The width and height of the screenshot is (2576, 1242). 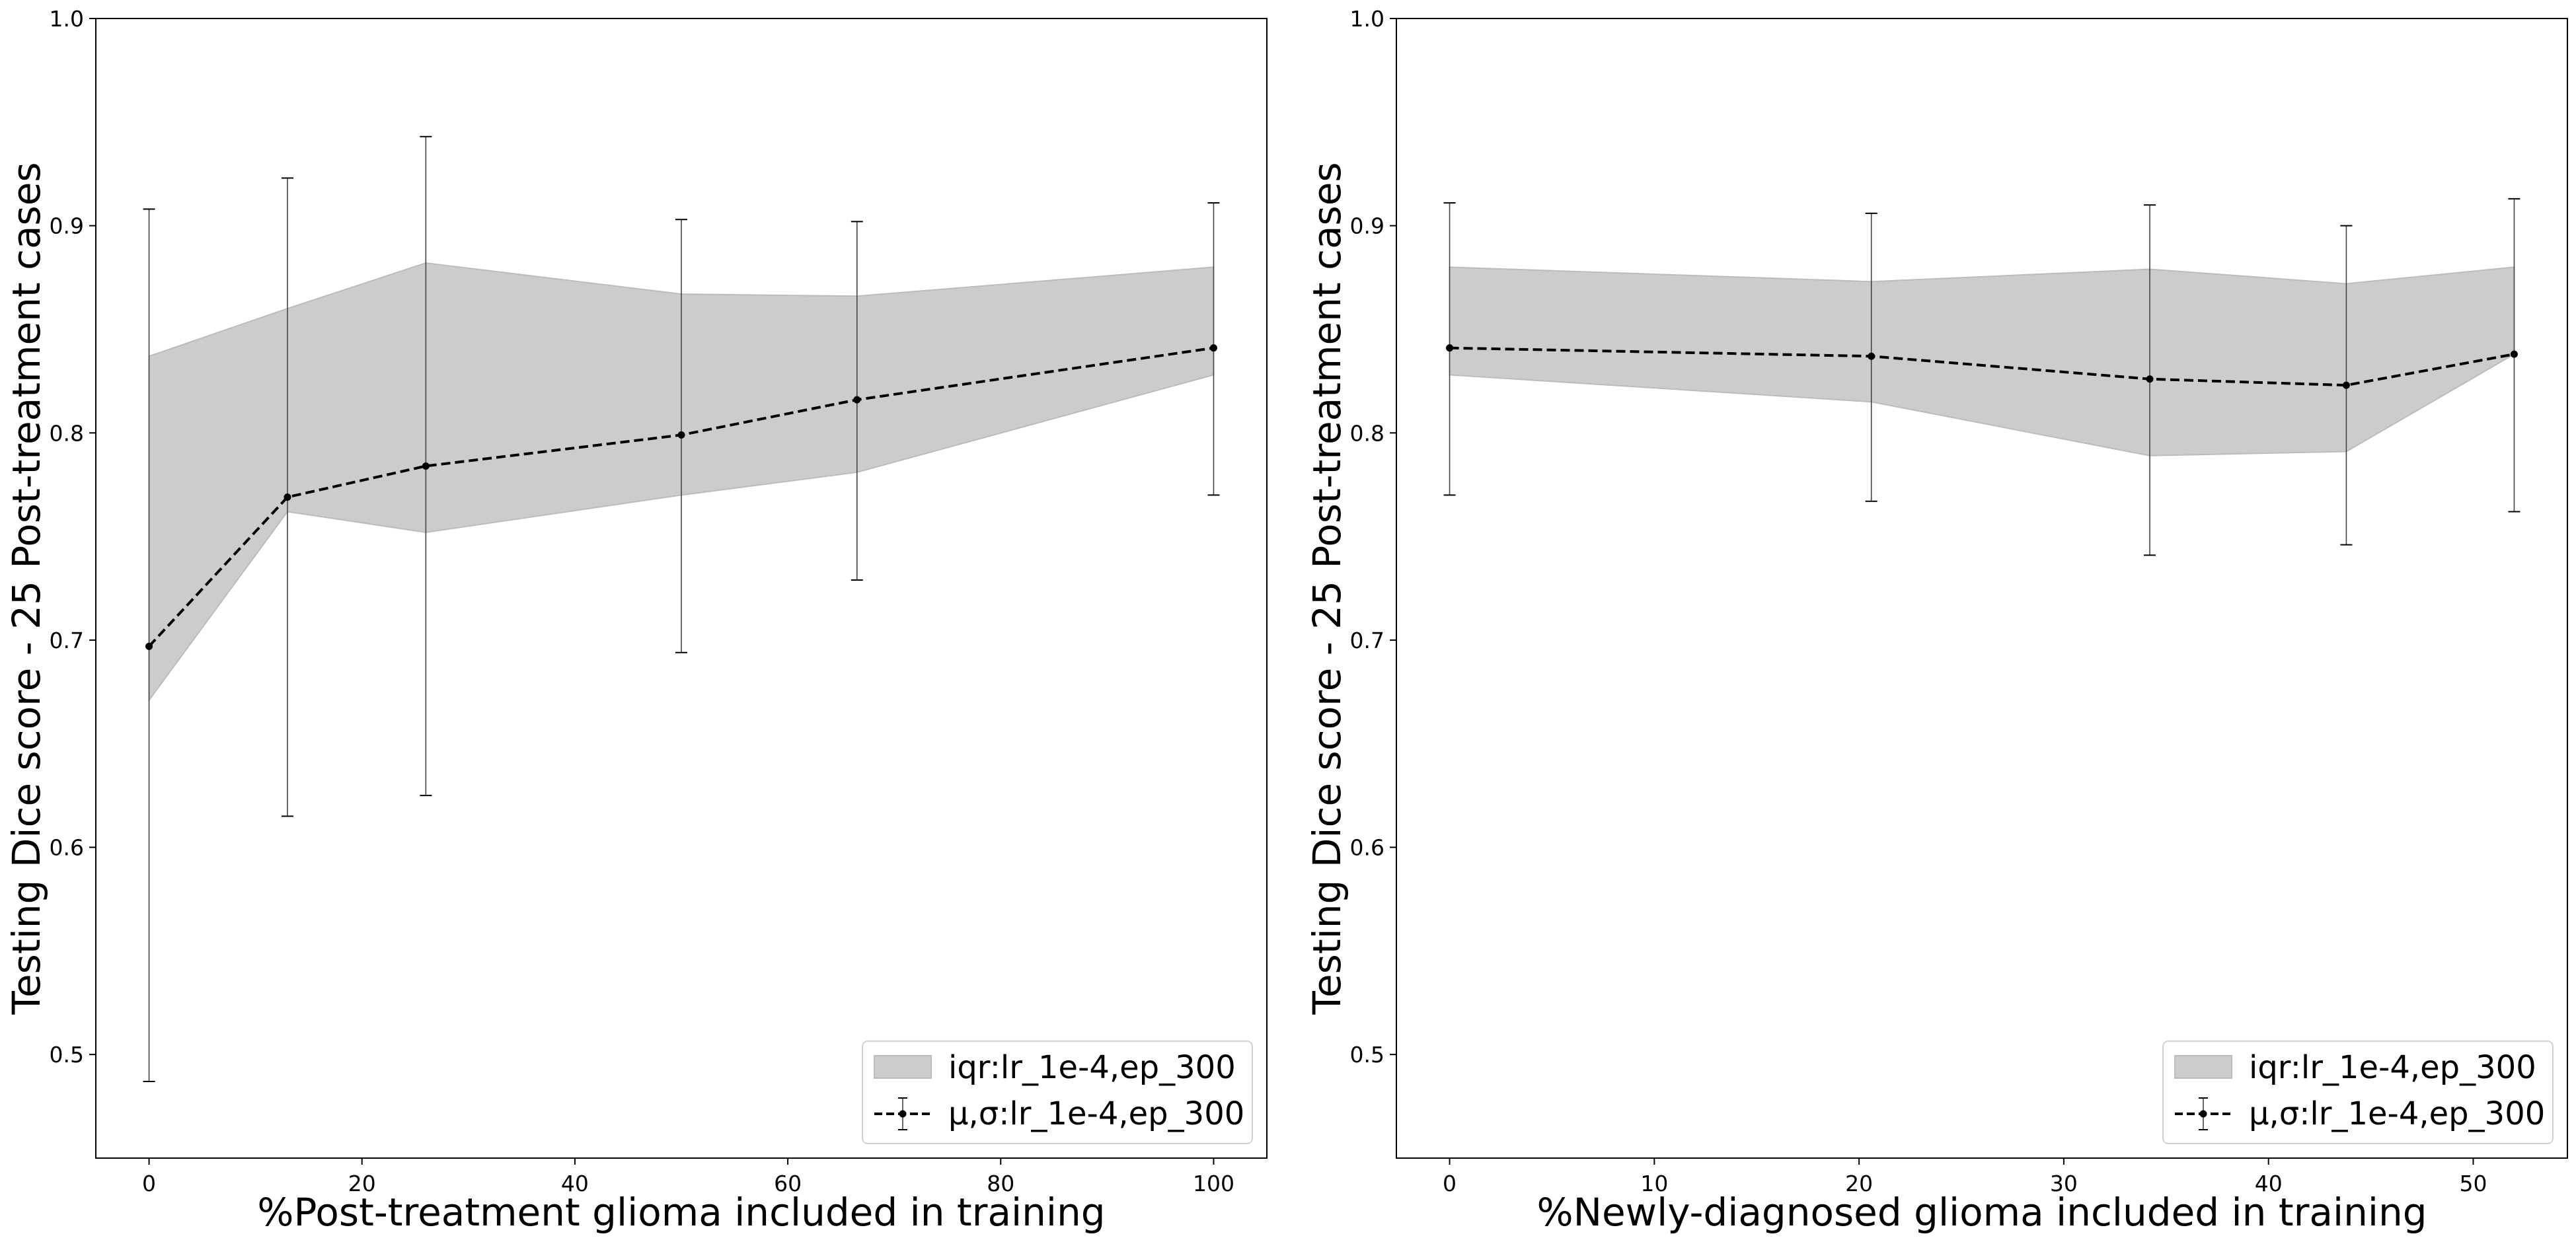 I want to click on iqr-band, so click(x=1982, y=361).